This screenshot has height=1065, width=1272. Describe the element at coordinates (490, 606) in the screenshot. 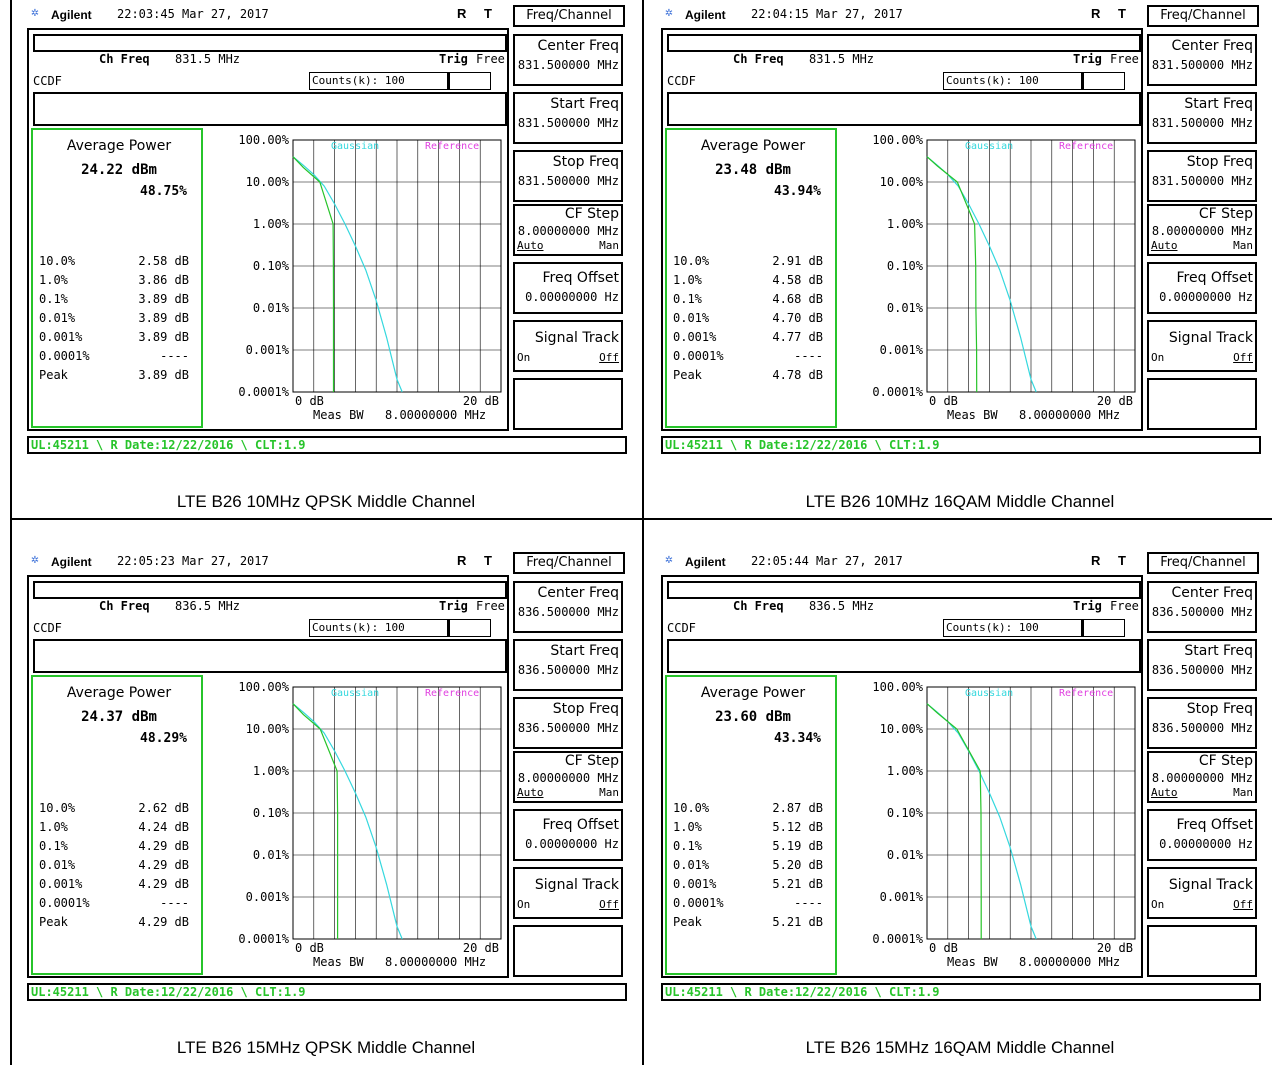

I see `trig-value: Free` at that location.